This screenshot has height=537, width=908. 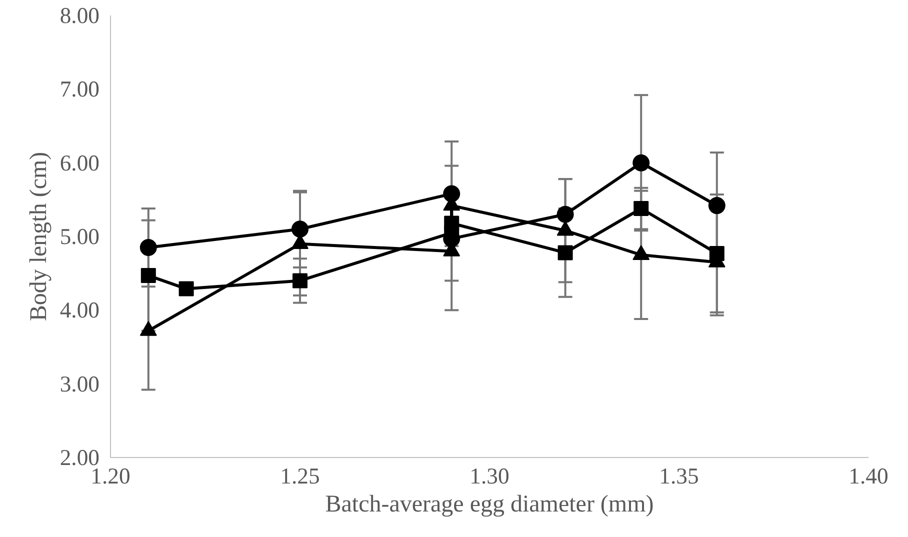 What do you see at coordinates (80, 457) in the screenshot?
I see `y-tick-label: 2.00` at bounding box center [80, 457].